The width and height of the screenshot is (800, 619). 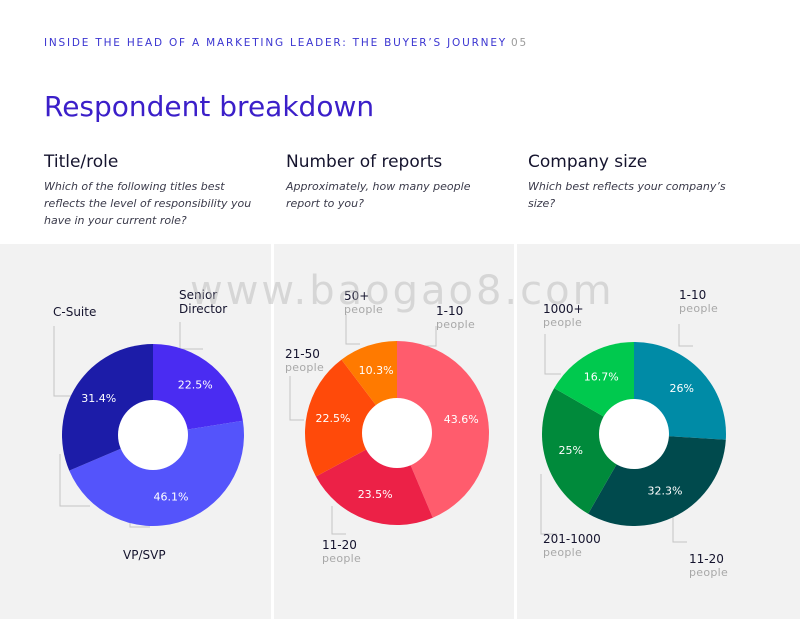 I want to click on page-number: 05, so click(x=519, y=43).